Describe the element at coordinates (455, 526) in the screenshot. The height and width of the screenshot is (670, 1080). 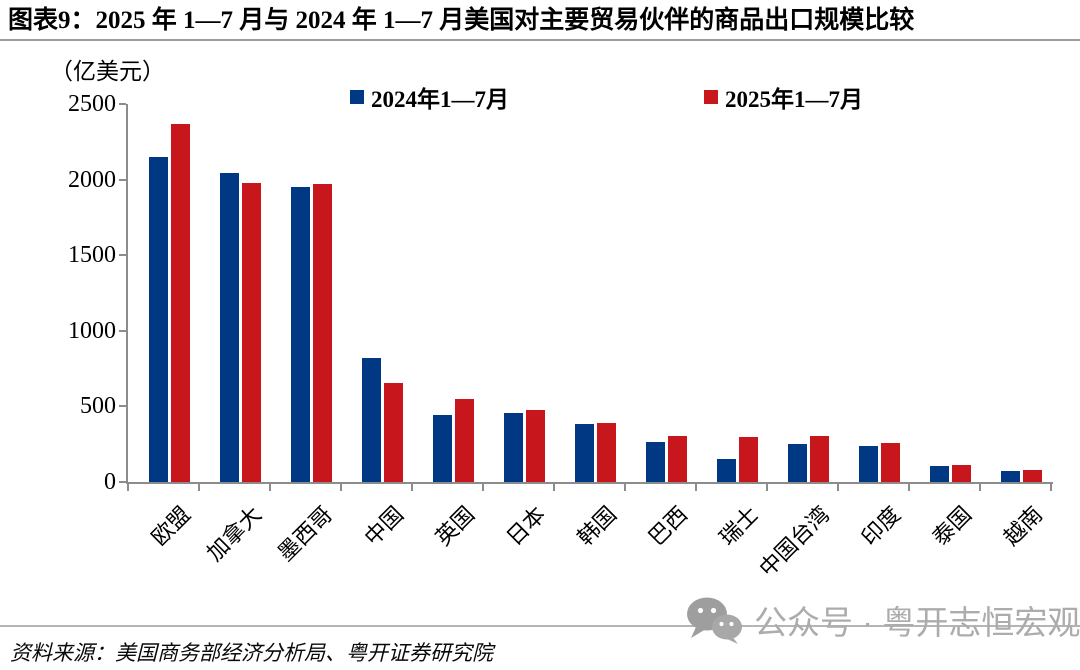
I see `x-axis-label: 英国` at that location.